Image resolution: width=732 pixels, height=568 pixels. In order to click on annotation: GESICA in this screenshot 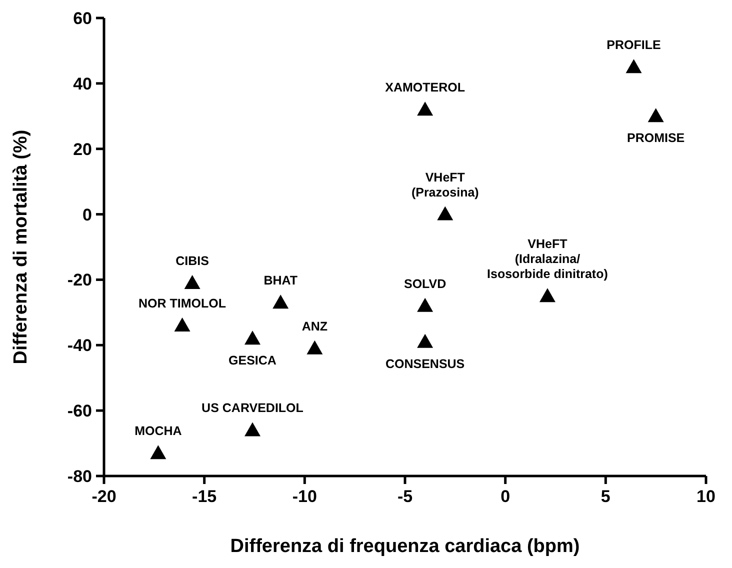, I will do `click(252, 361)`.